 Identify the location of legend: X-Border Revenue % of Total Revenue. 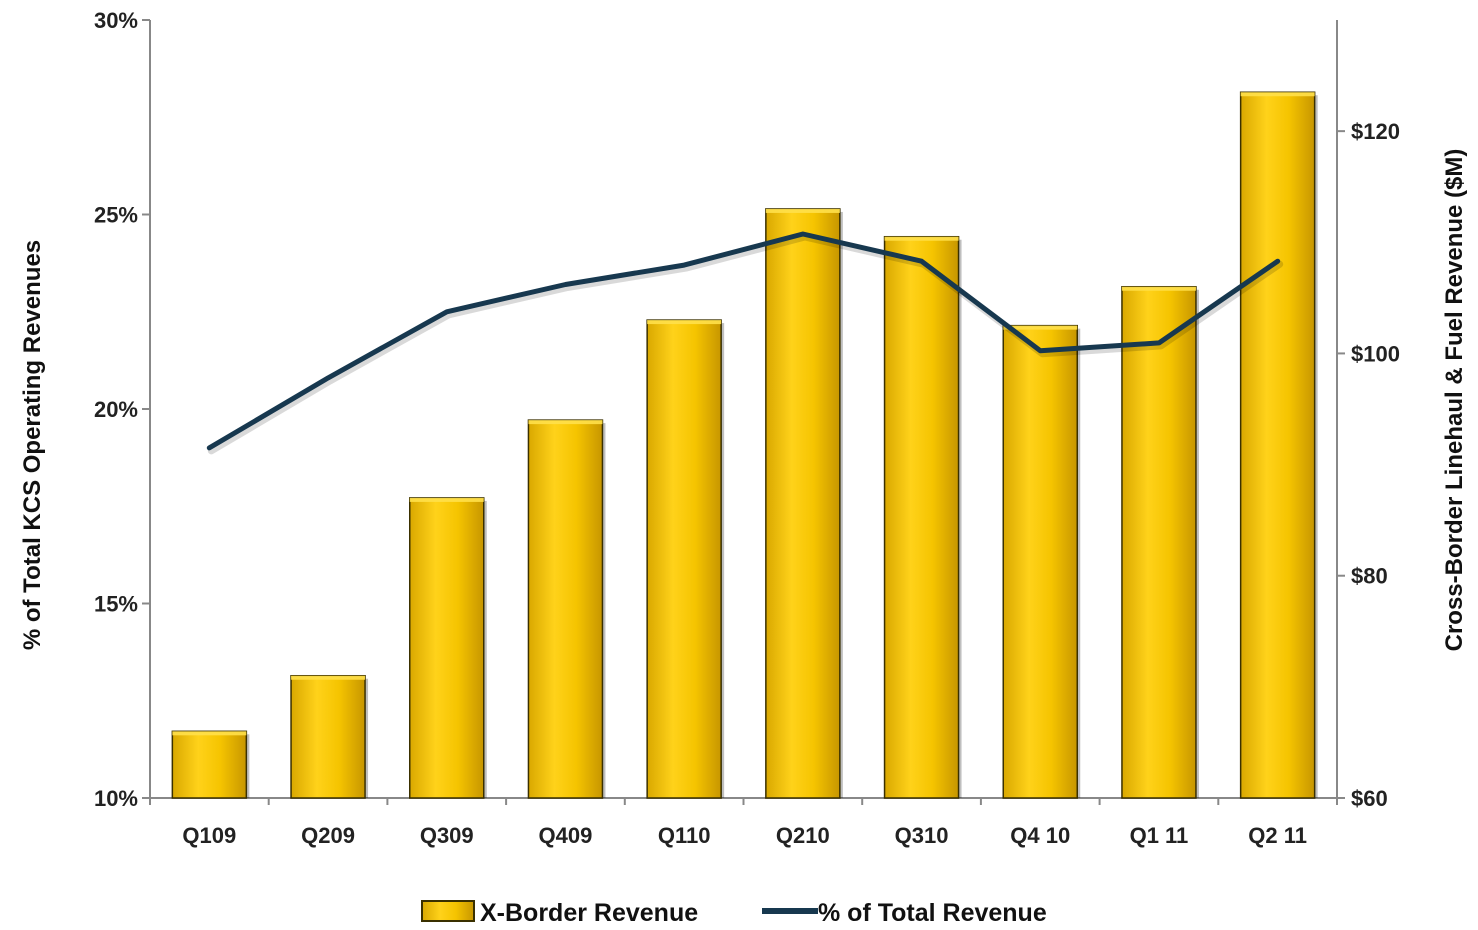
(734, 913).